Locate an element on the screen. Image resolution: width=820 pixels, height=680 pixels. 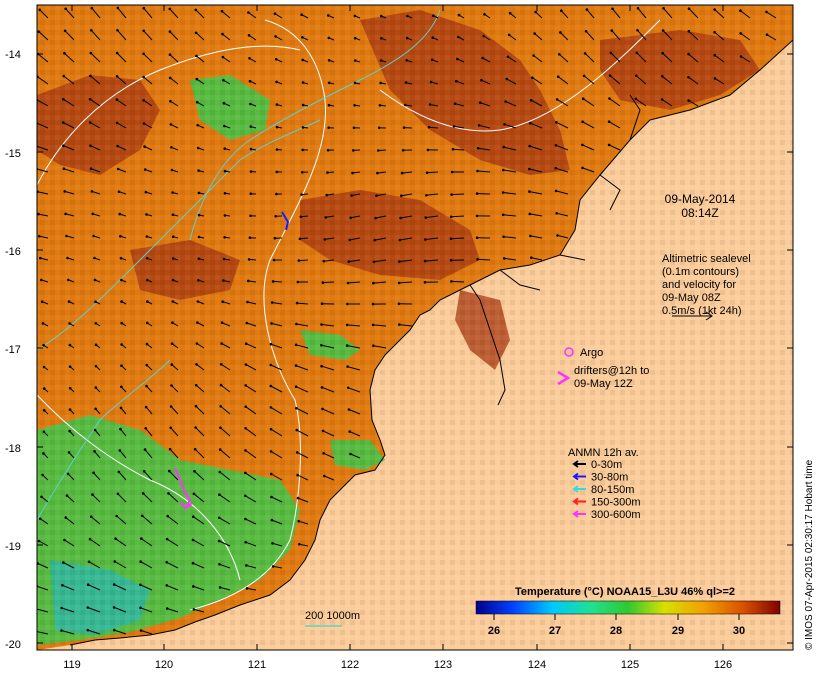
anmn-legend-label: 150-300m is located at coordinates (616, 503).